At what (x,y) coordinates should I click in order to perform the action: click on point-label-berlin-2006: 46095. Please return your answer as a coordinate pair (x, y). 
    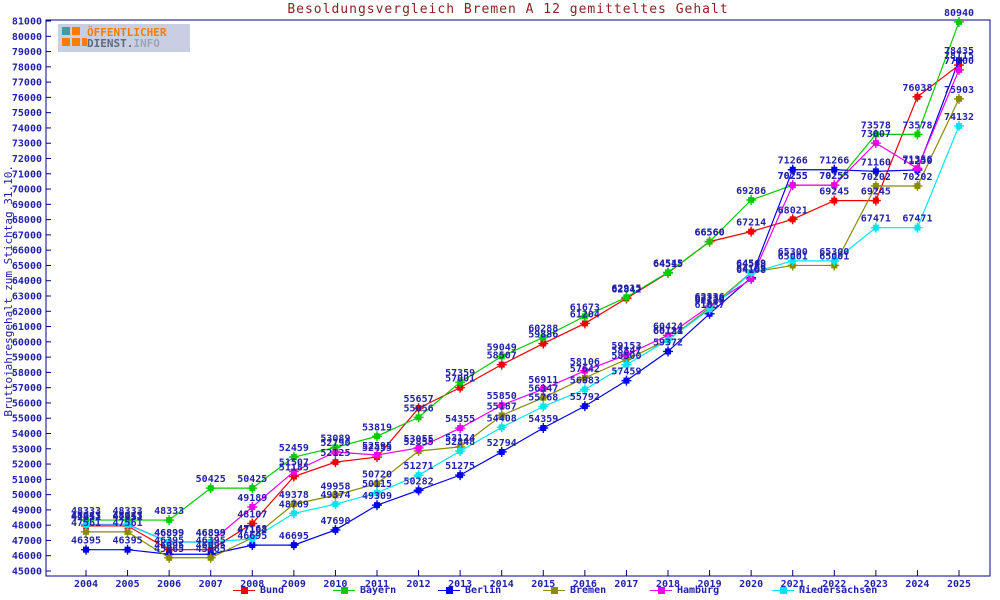
    Looking at the image, I should click on (169, 545).